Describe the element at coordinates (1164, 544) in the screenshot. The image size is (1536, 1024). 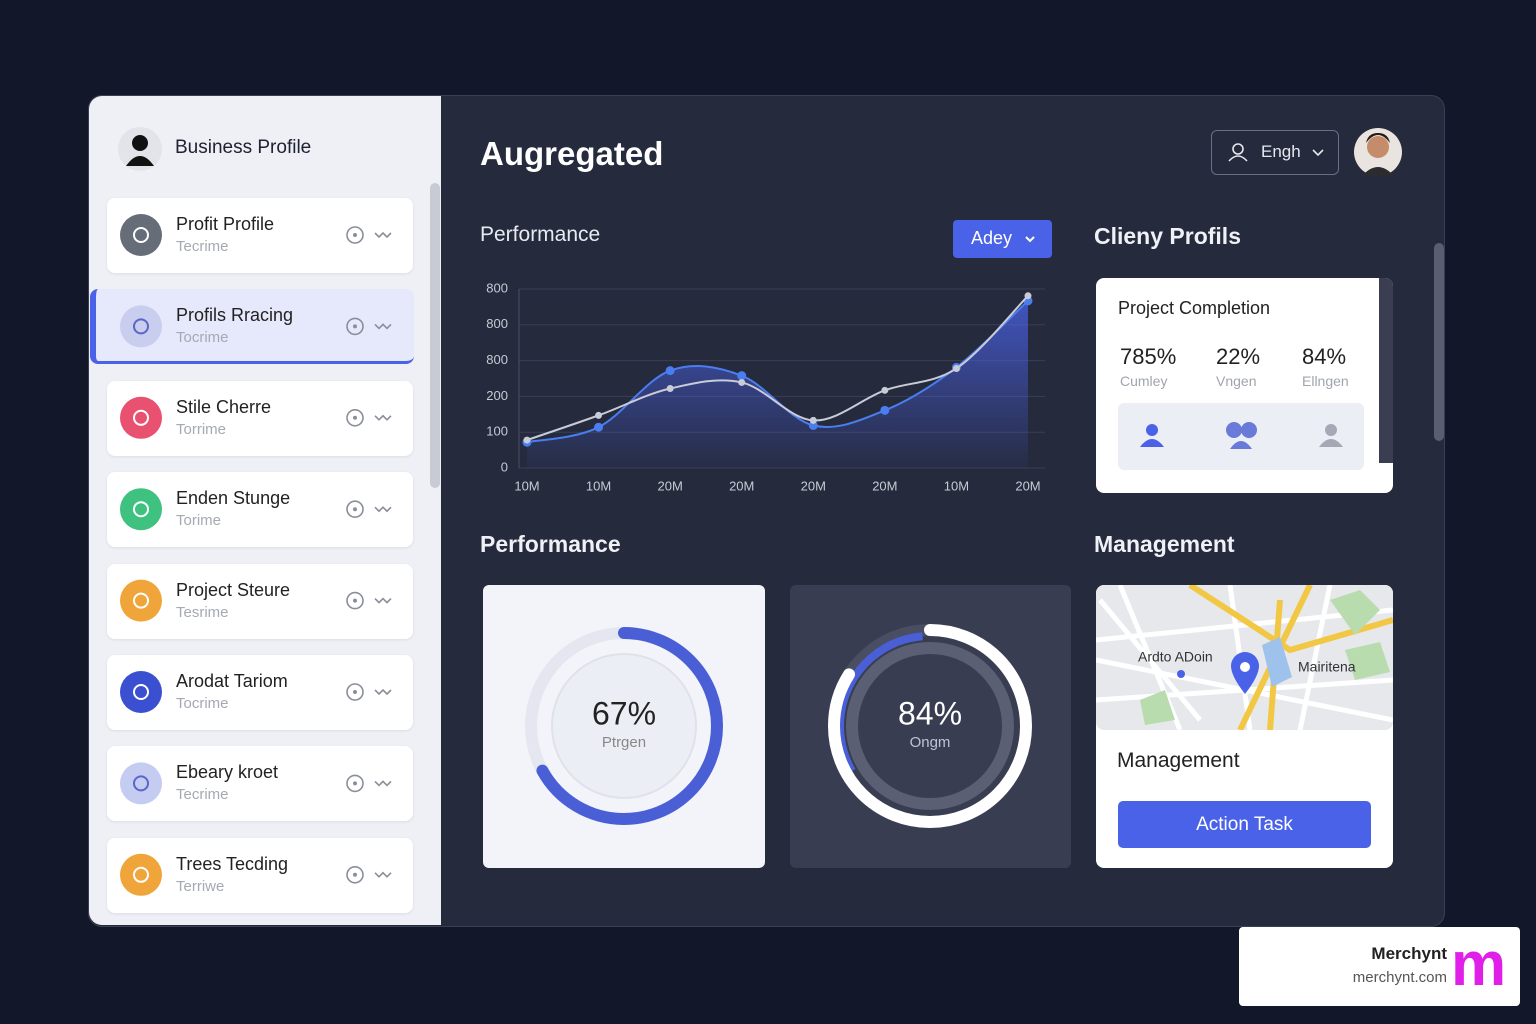
I see `section-title: Management` at that location.